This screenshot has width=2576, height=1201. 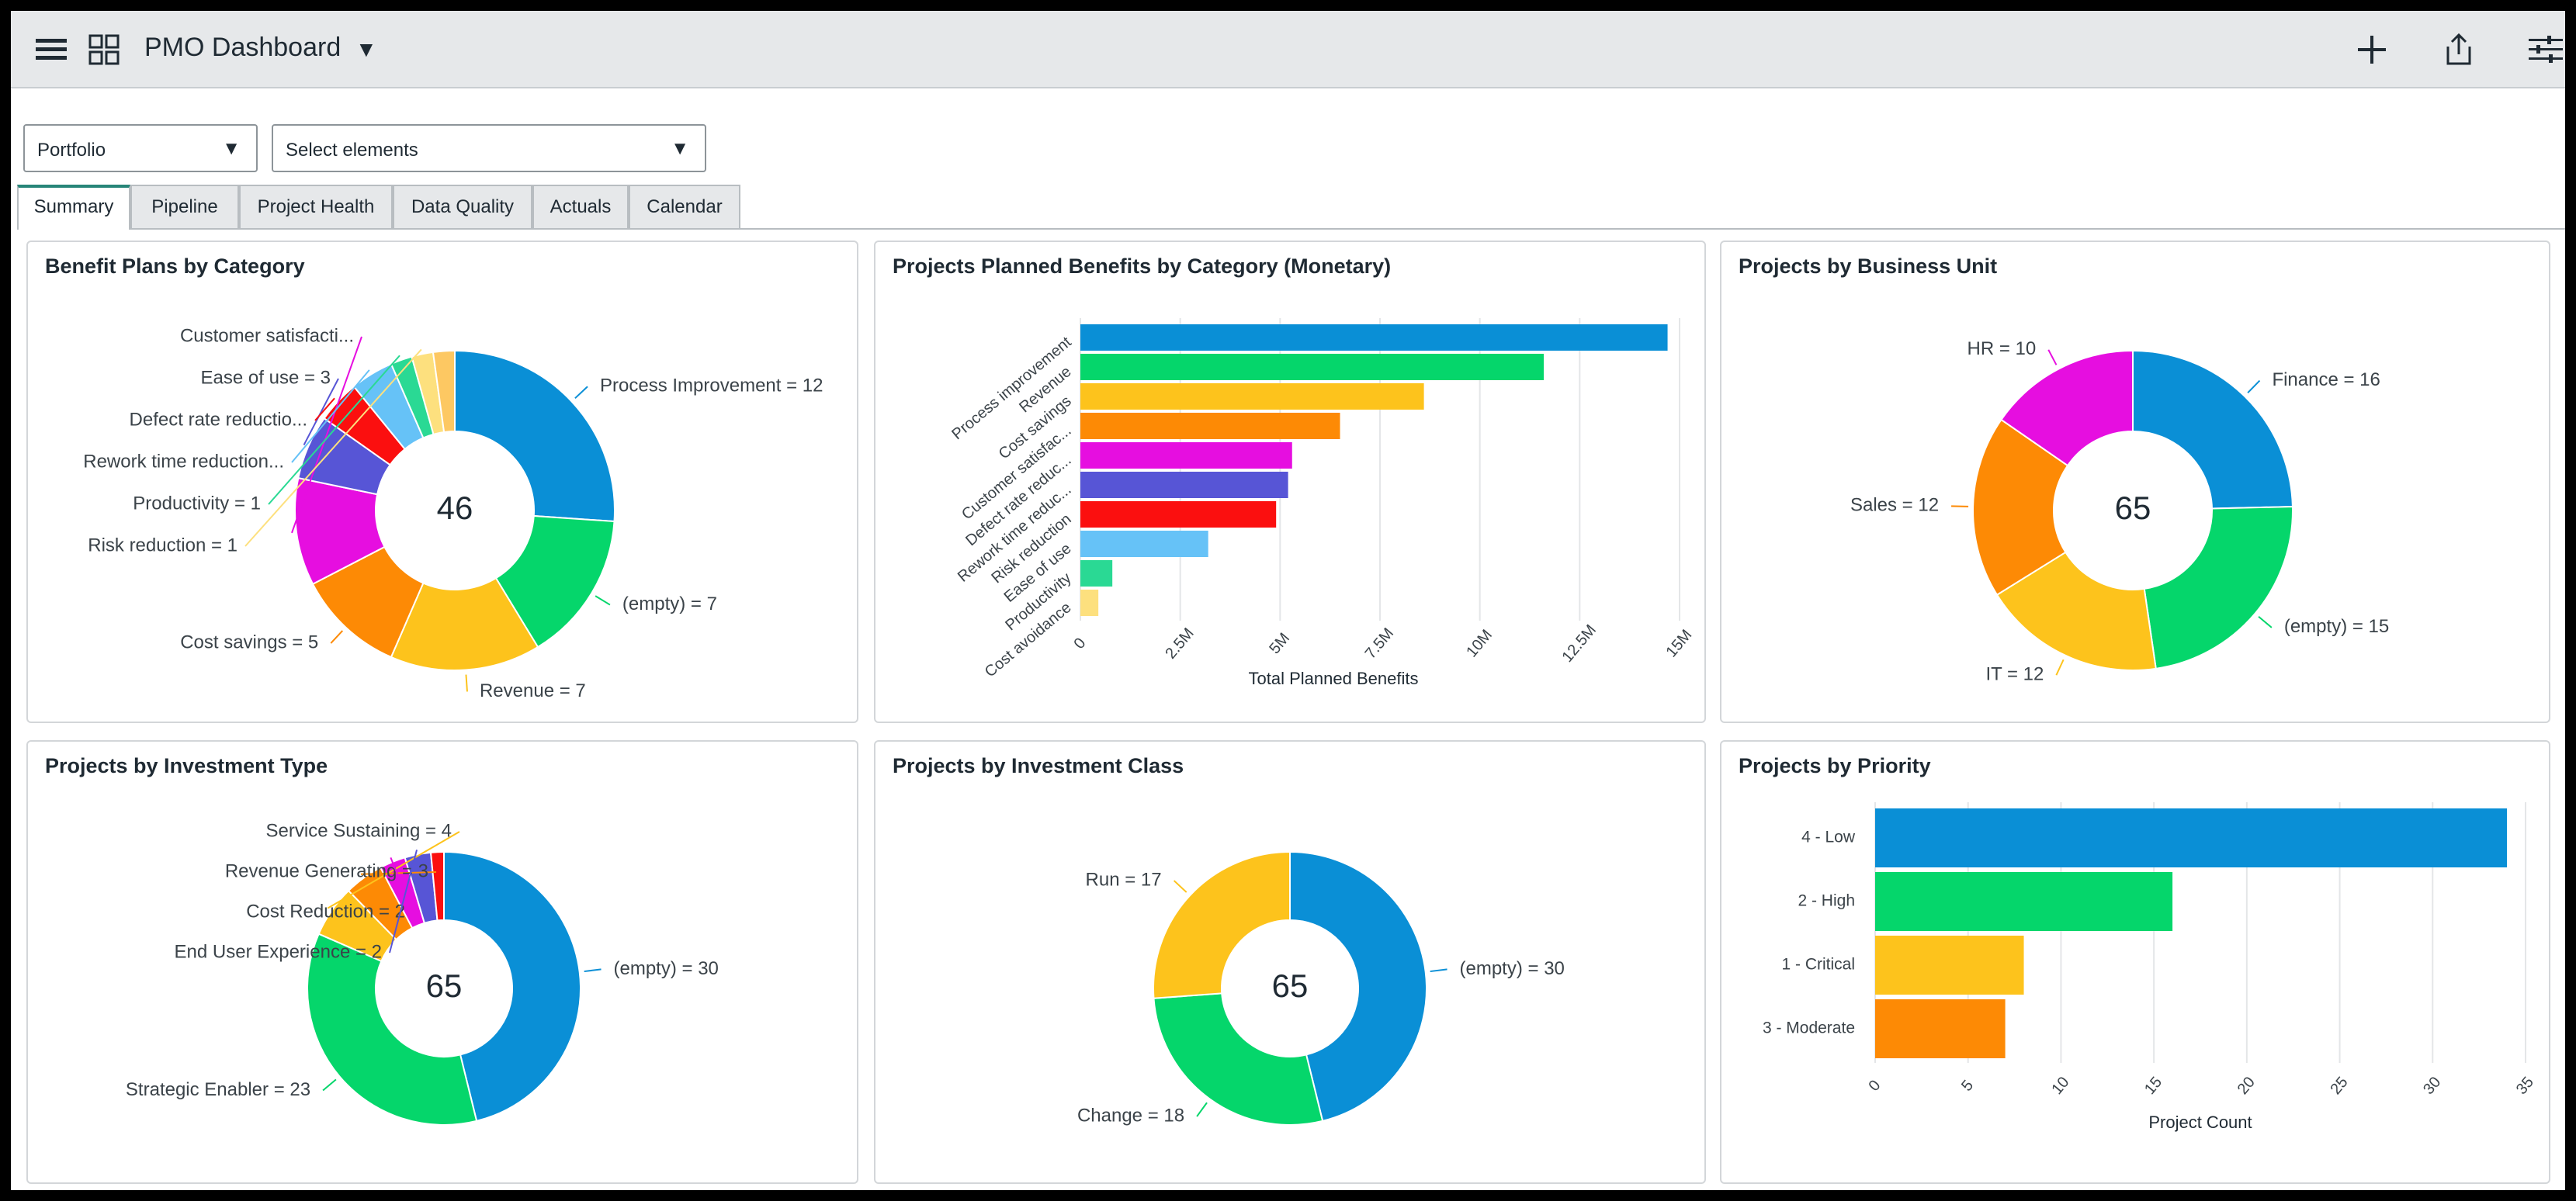 I want to click on elements-select-label: Select elements, so click(x=352, y=150).